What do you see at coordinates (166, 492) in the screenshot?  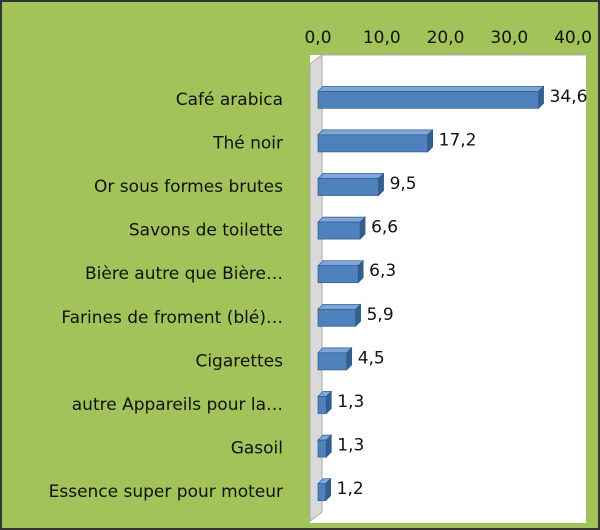 I see `y-tick-label: Essence super pour moteur` at bounding box center [166, 492].